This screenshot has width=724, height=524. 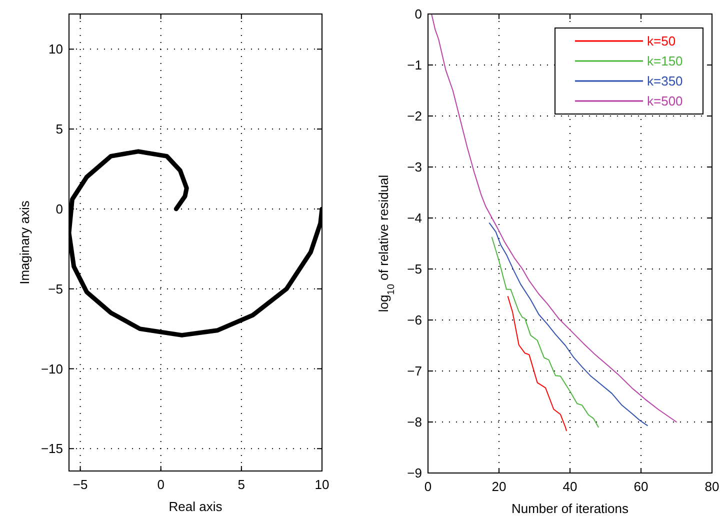 What do you see at coordinates (414, 218) in the screenshot?
I see `y-tick-label: −4` at bounding box center [414, 218].